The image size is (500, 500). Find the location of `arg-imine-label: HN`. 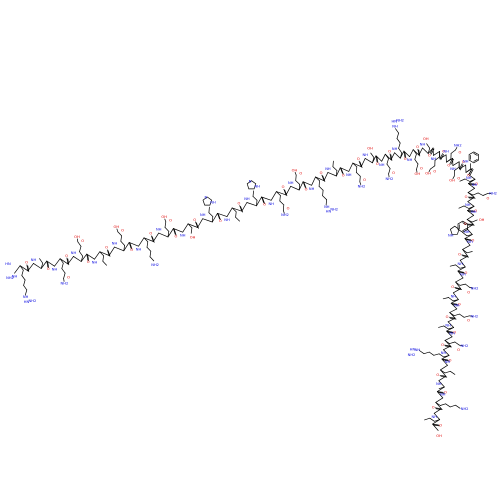

arg-imine-label: HN is located at coordinates (27, 302).